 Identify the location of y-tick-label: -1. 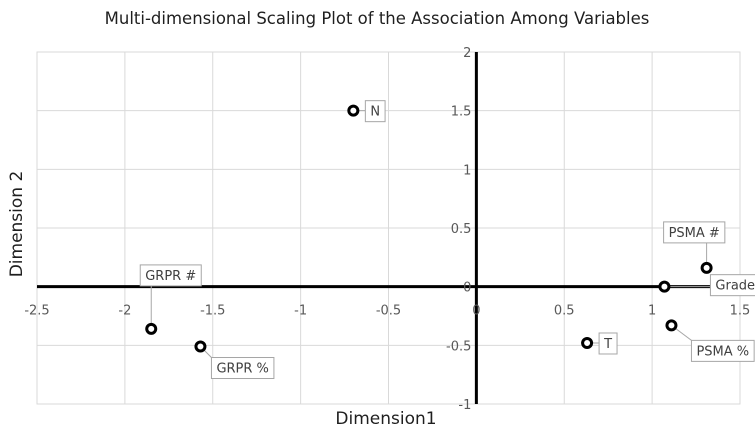
(464, 405).